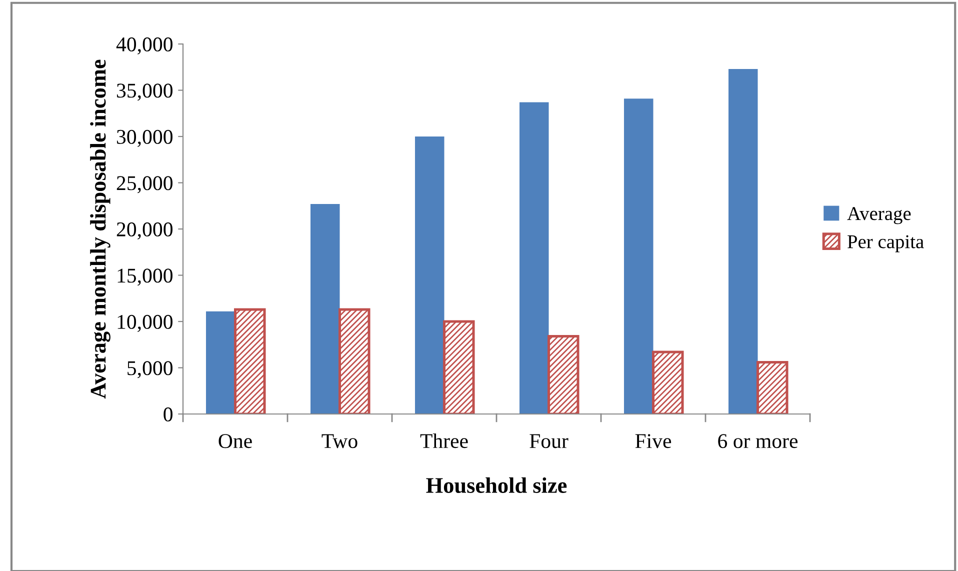 This screenshot has height=571, width=958. I want to click on y-tick-label: 30,000, so click(144, 138).